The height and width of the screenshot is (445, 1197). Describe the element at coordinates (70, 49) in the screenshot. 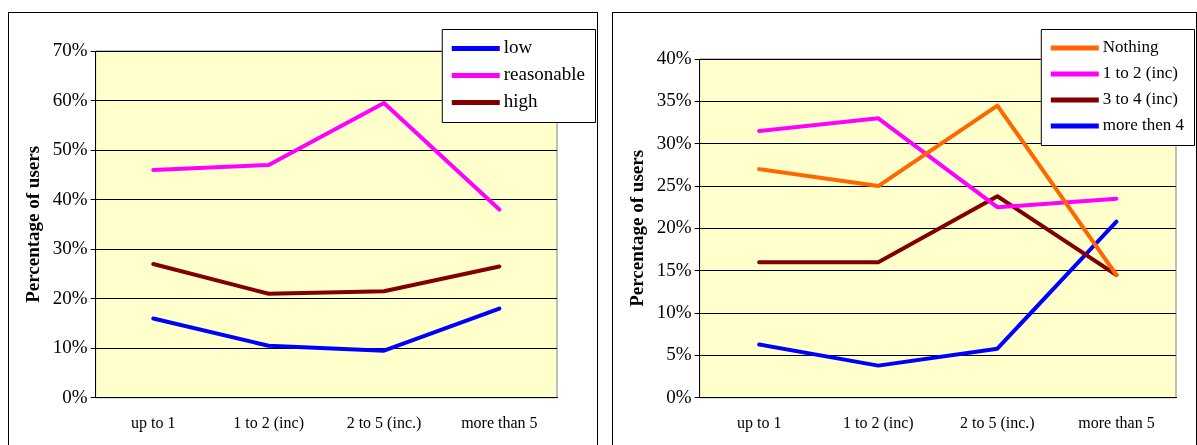

I see `y-tick-label: 70%` at that location.